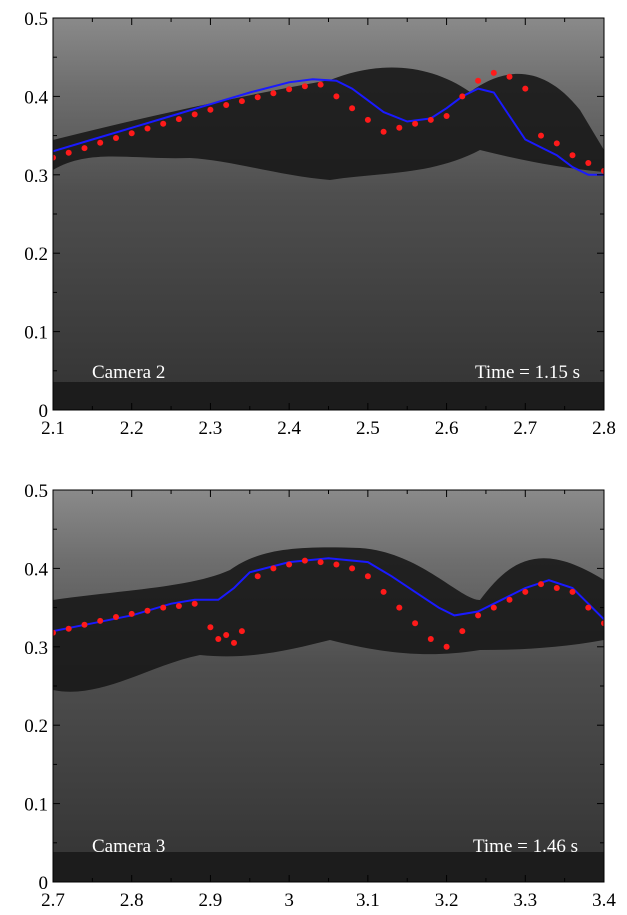 The width and height of the screenshot is (627, 915). I want to click on x-tick-label: 2.1, so click(53, 428).